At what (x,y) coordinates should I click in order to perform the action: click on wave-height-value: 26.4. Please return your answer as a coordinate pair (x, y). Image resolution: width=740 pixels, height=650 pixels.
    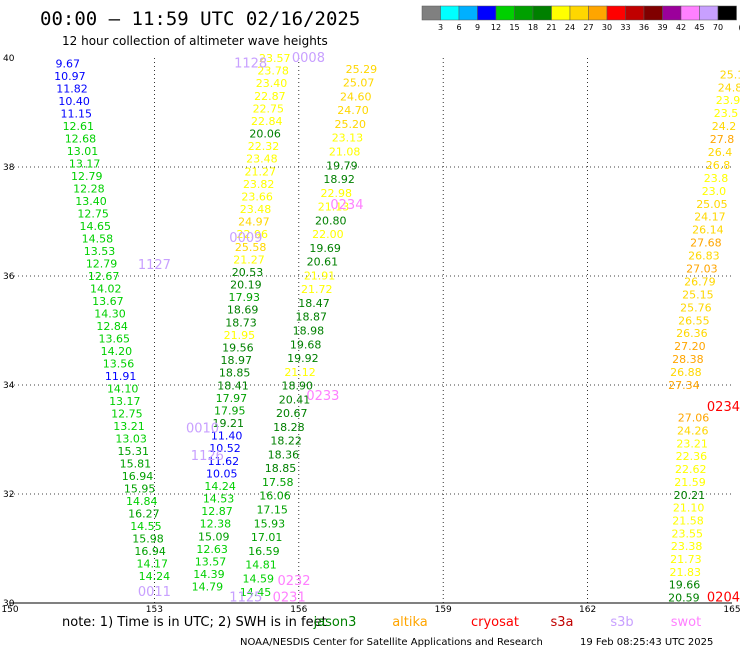
    Looking at the image, I should click on (720, 152).